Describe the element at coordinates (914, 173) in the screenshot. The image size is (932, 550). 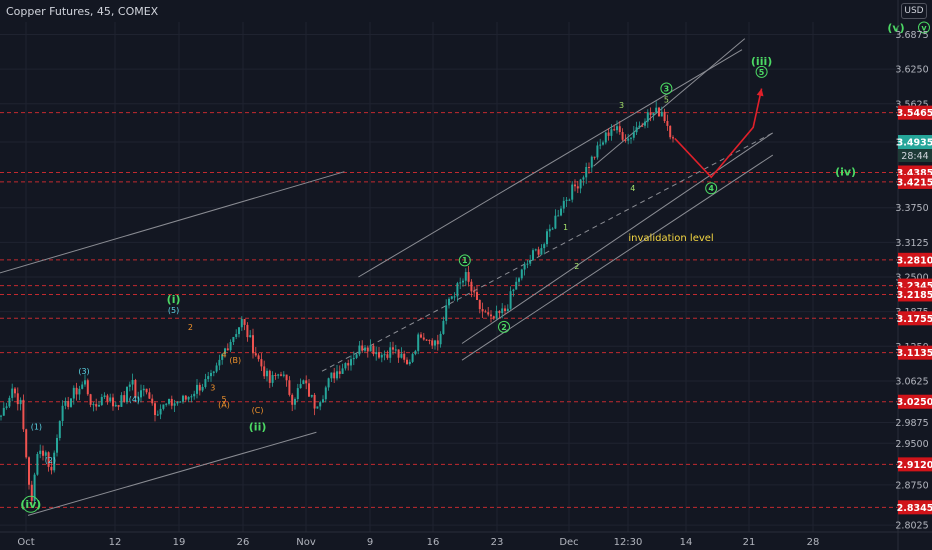
I see `level-label: 3.4385` at that location.